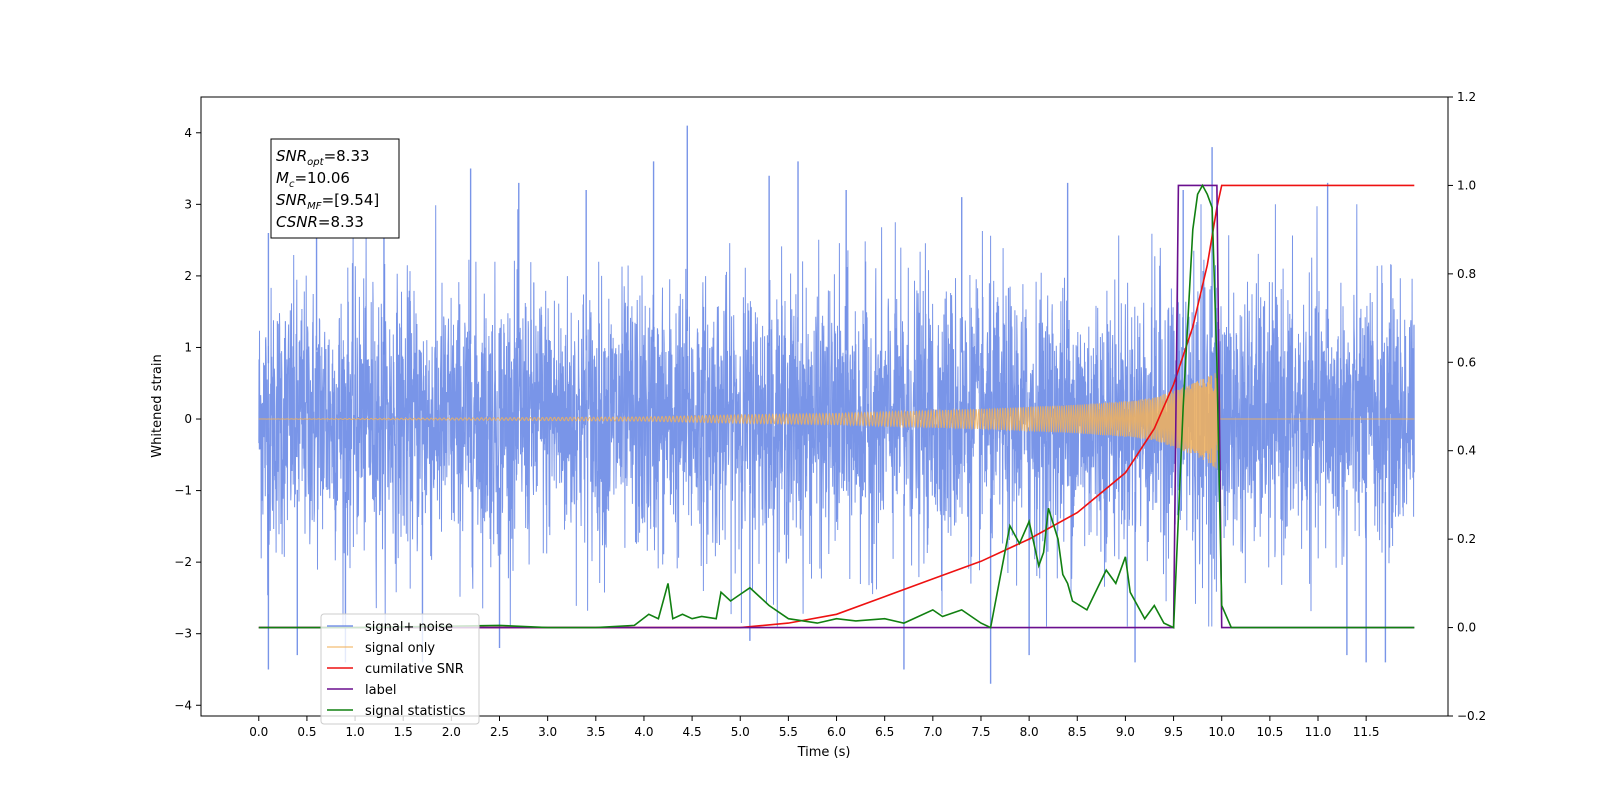  I want to click on legend-label: cumilative SNR, so click(414, 669).